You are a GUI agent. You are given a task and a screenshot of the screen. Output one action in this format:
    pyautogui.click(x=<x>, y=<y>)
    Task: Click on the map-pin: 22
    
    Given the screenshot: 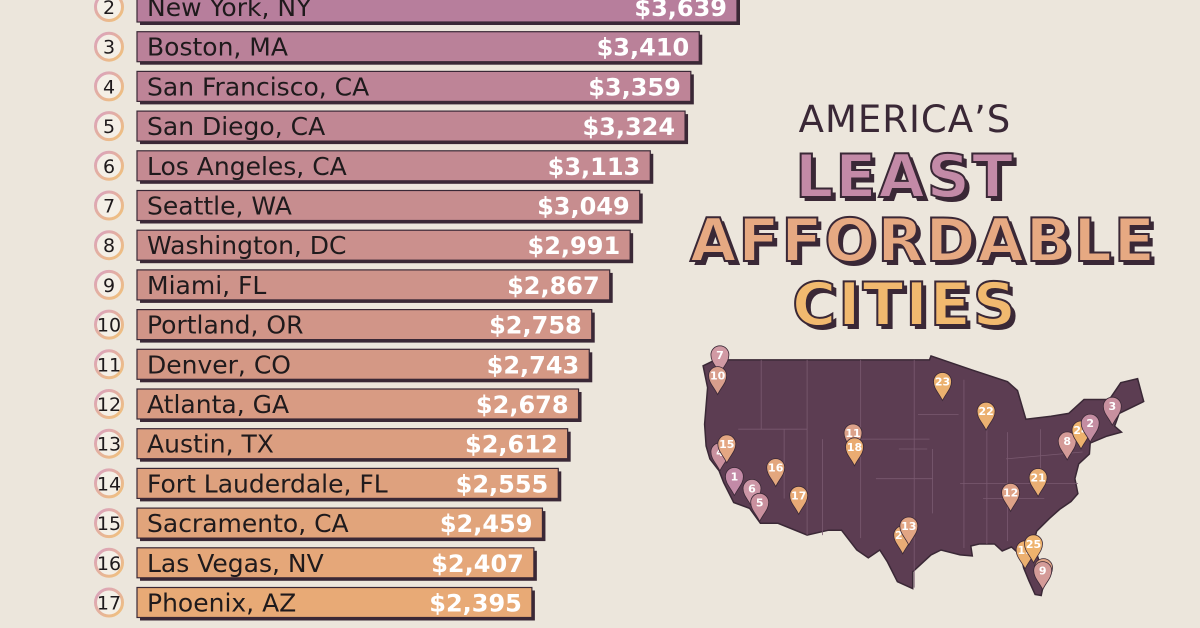 What is the action you would take?
    pyautogui.click(x=986, y=416)
    